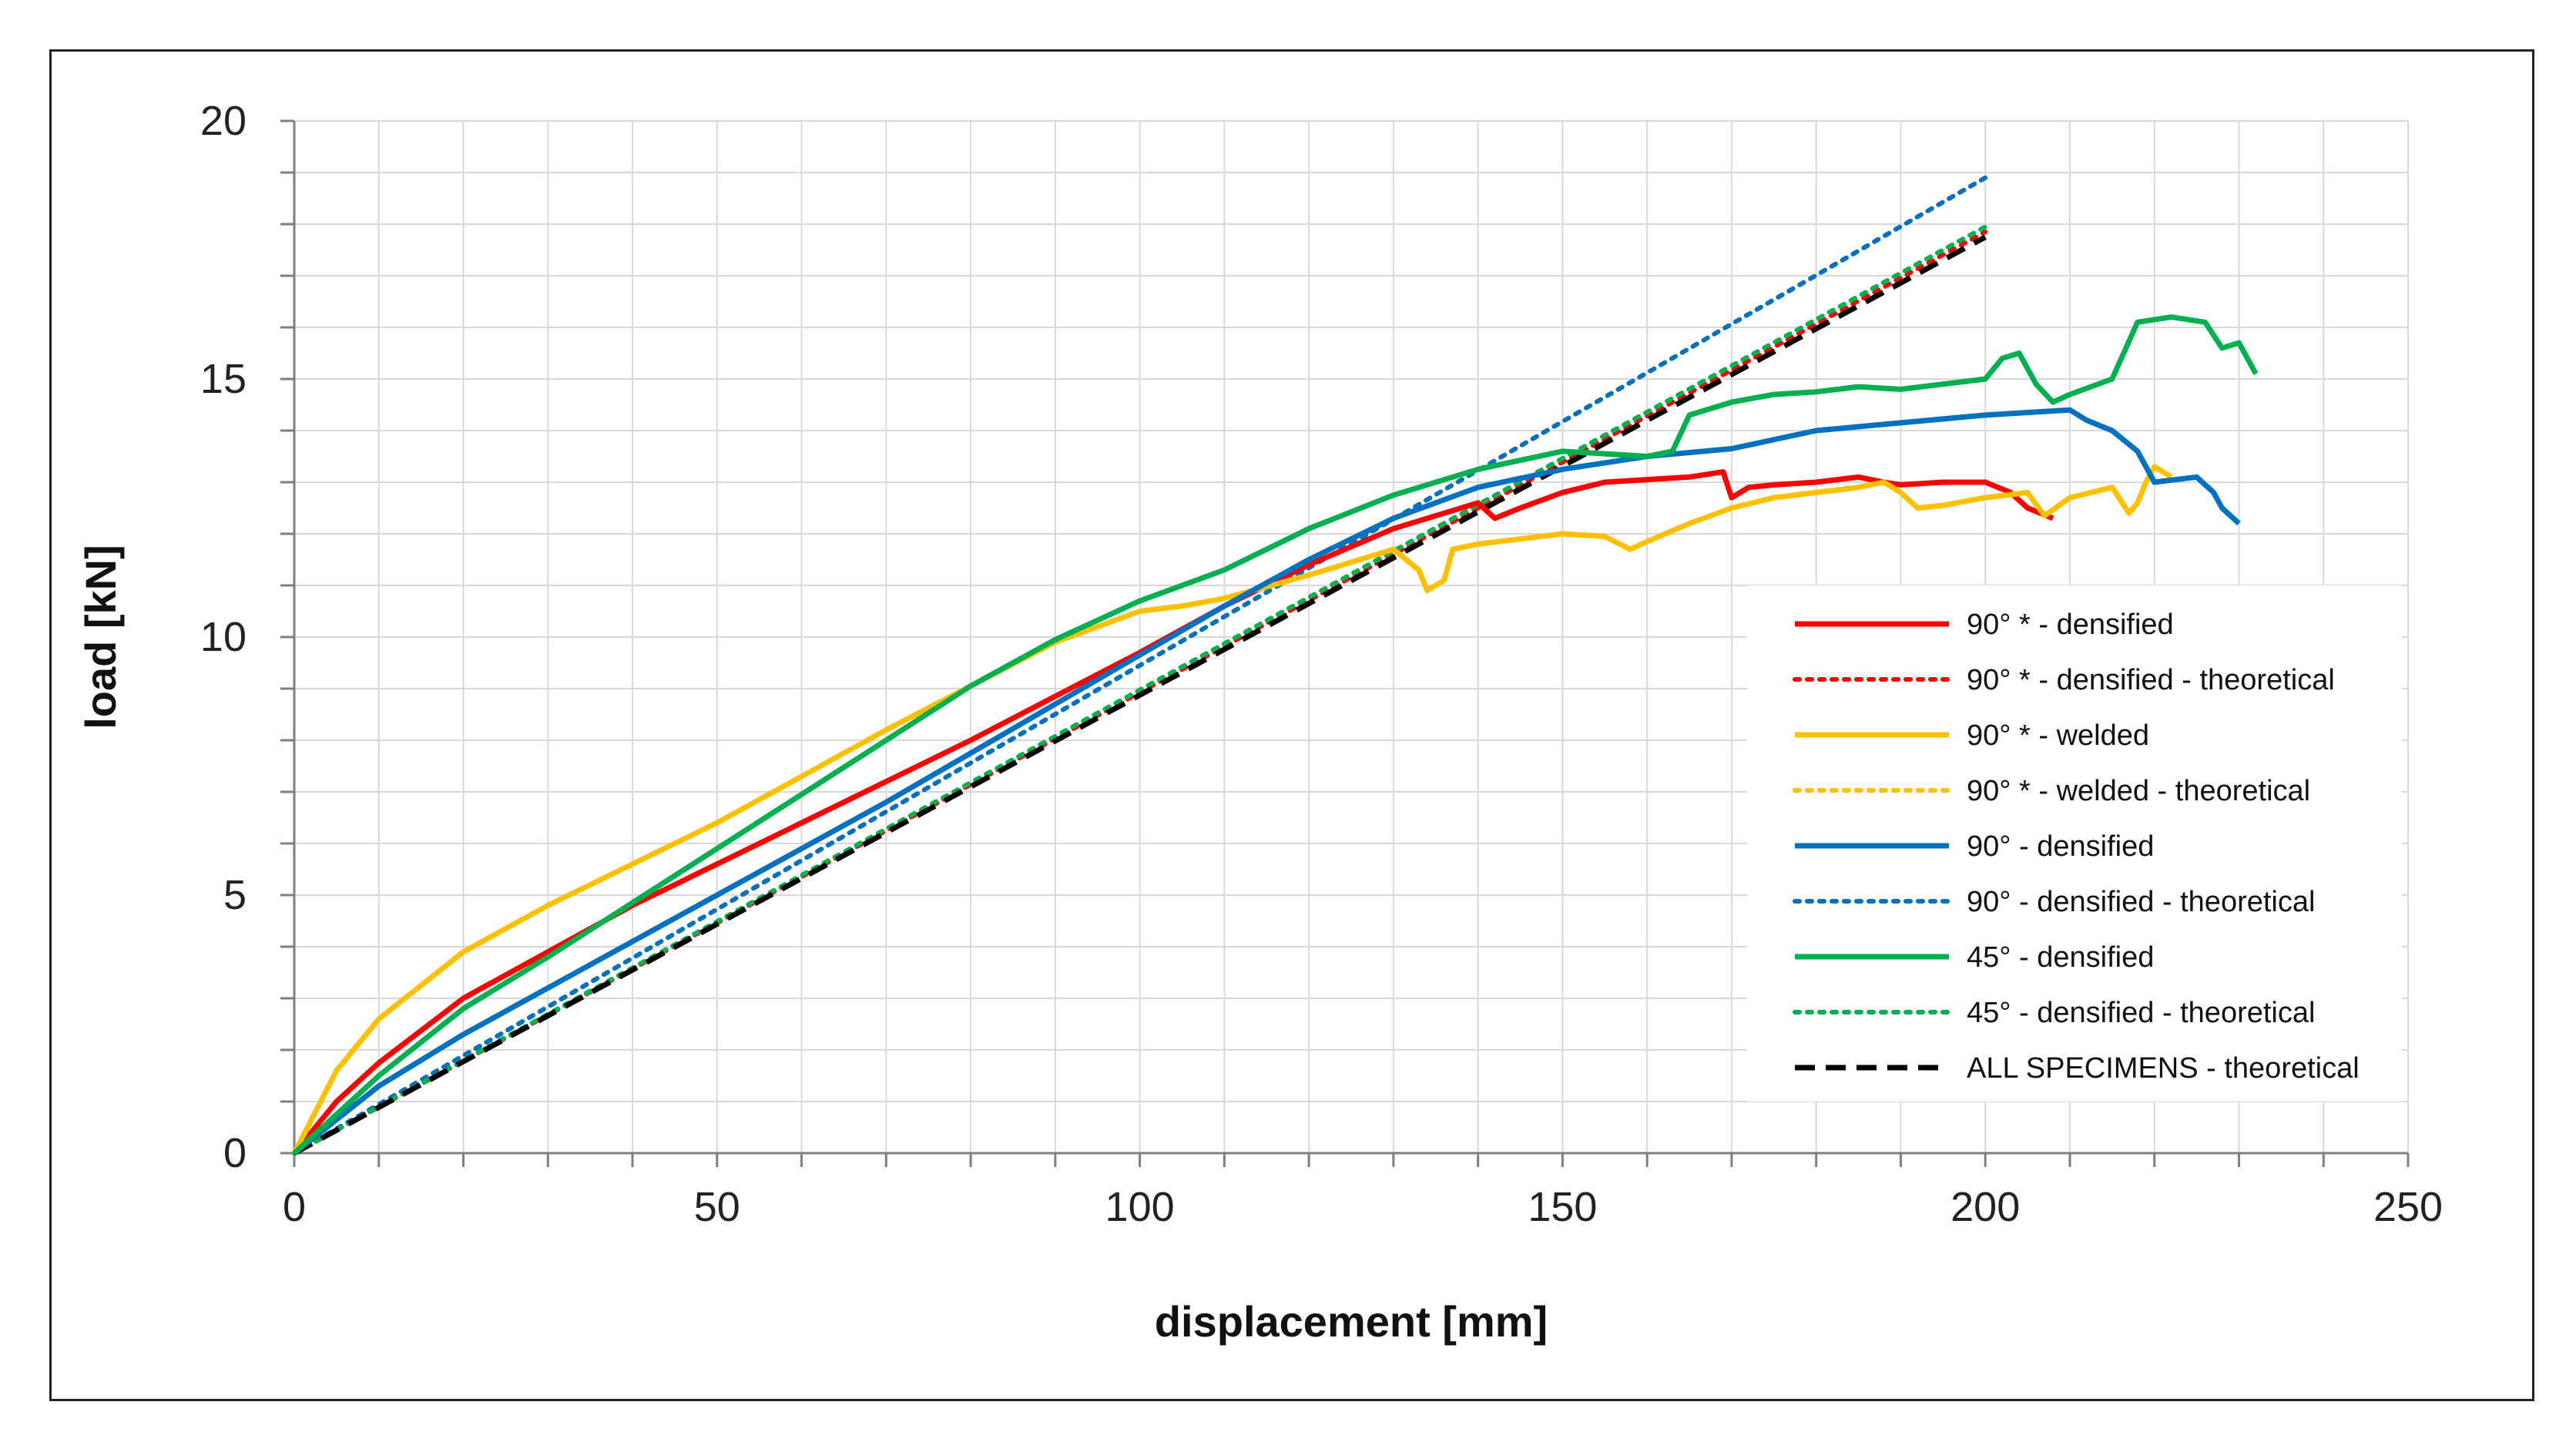 The width and height of the screenshot is (2576, 1452). What do you see at coordinates (2060, 846) in the screenshot?
I see `legend-label: 90° - densified` at bounding box center [2060, 846].